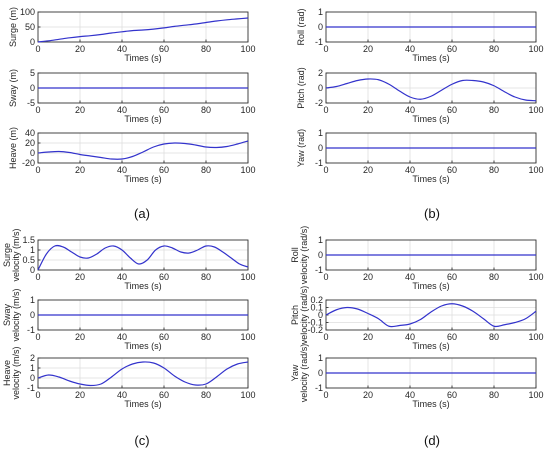 The image size is (550, 457). I want to click on y-tick-label: 50, so click(30, 27).